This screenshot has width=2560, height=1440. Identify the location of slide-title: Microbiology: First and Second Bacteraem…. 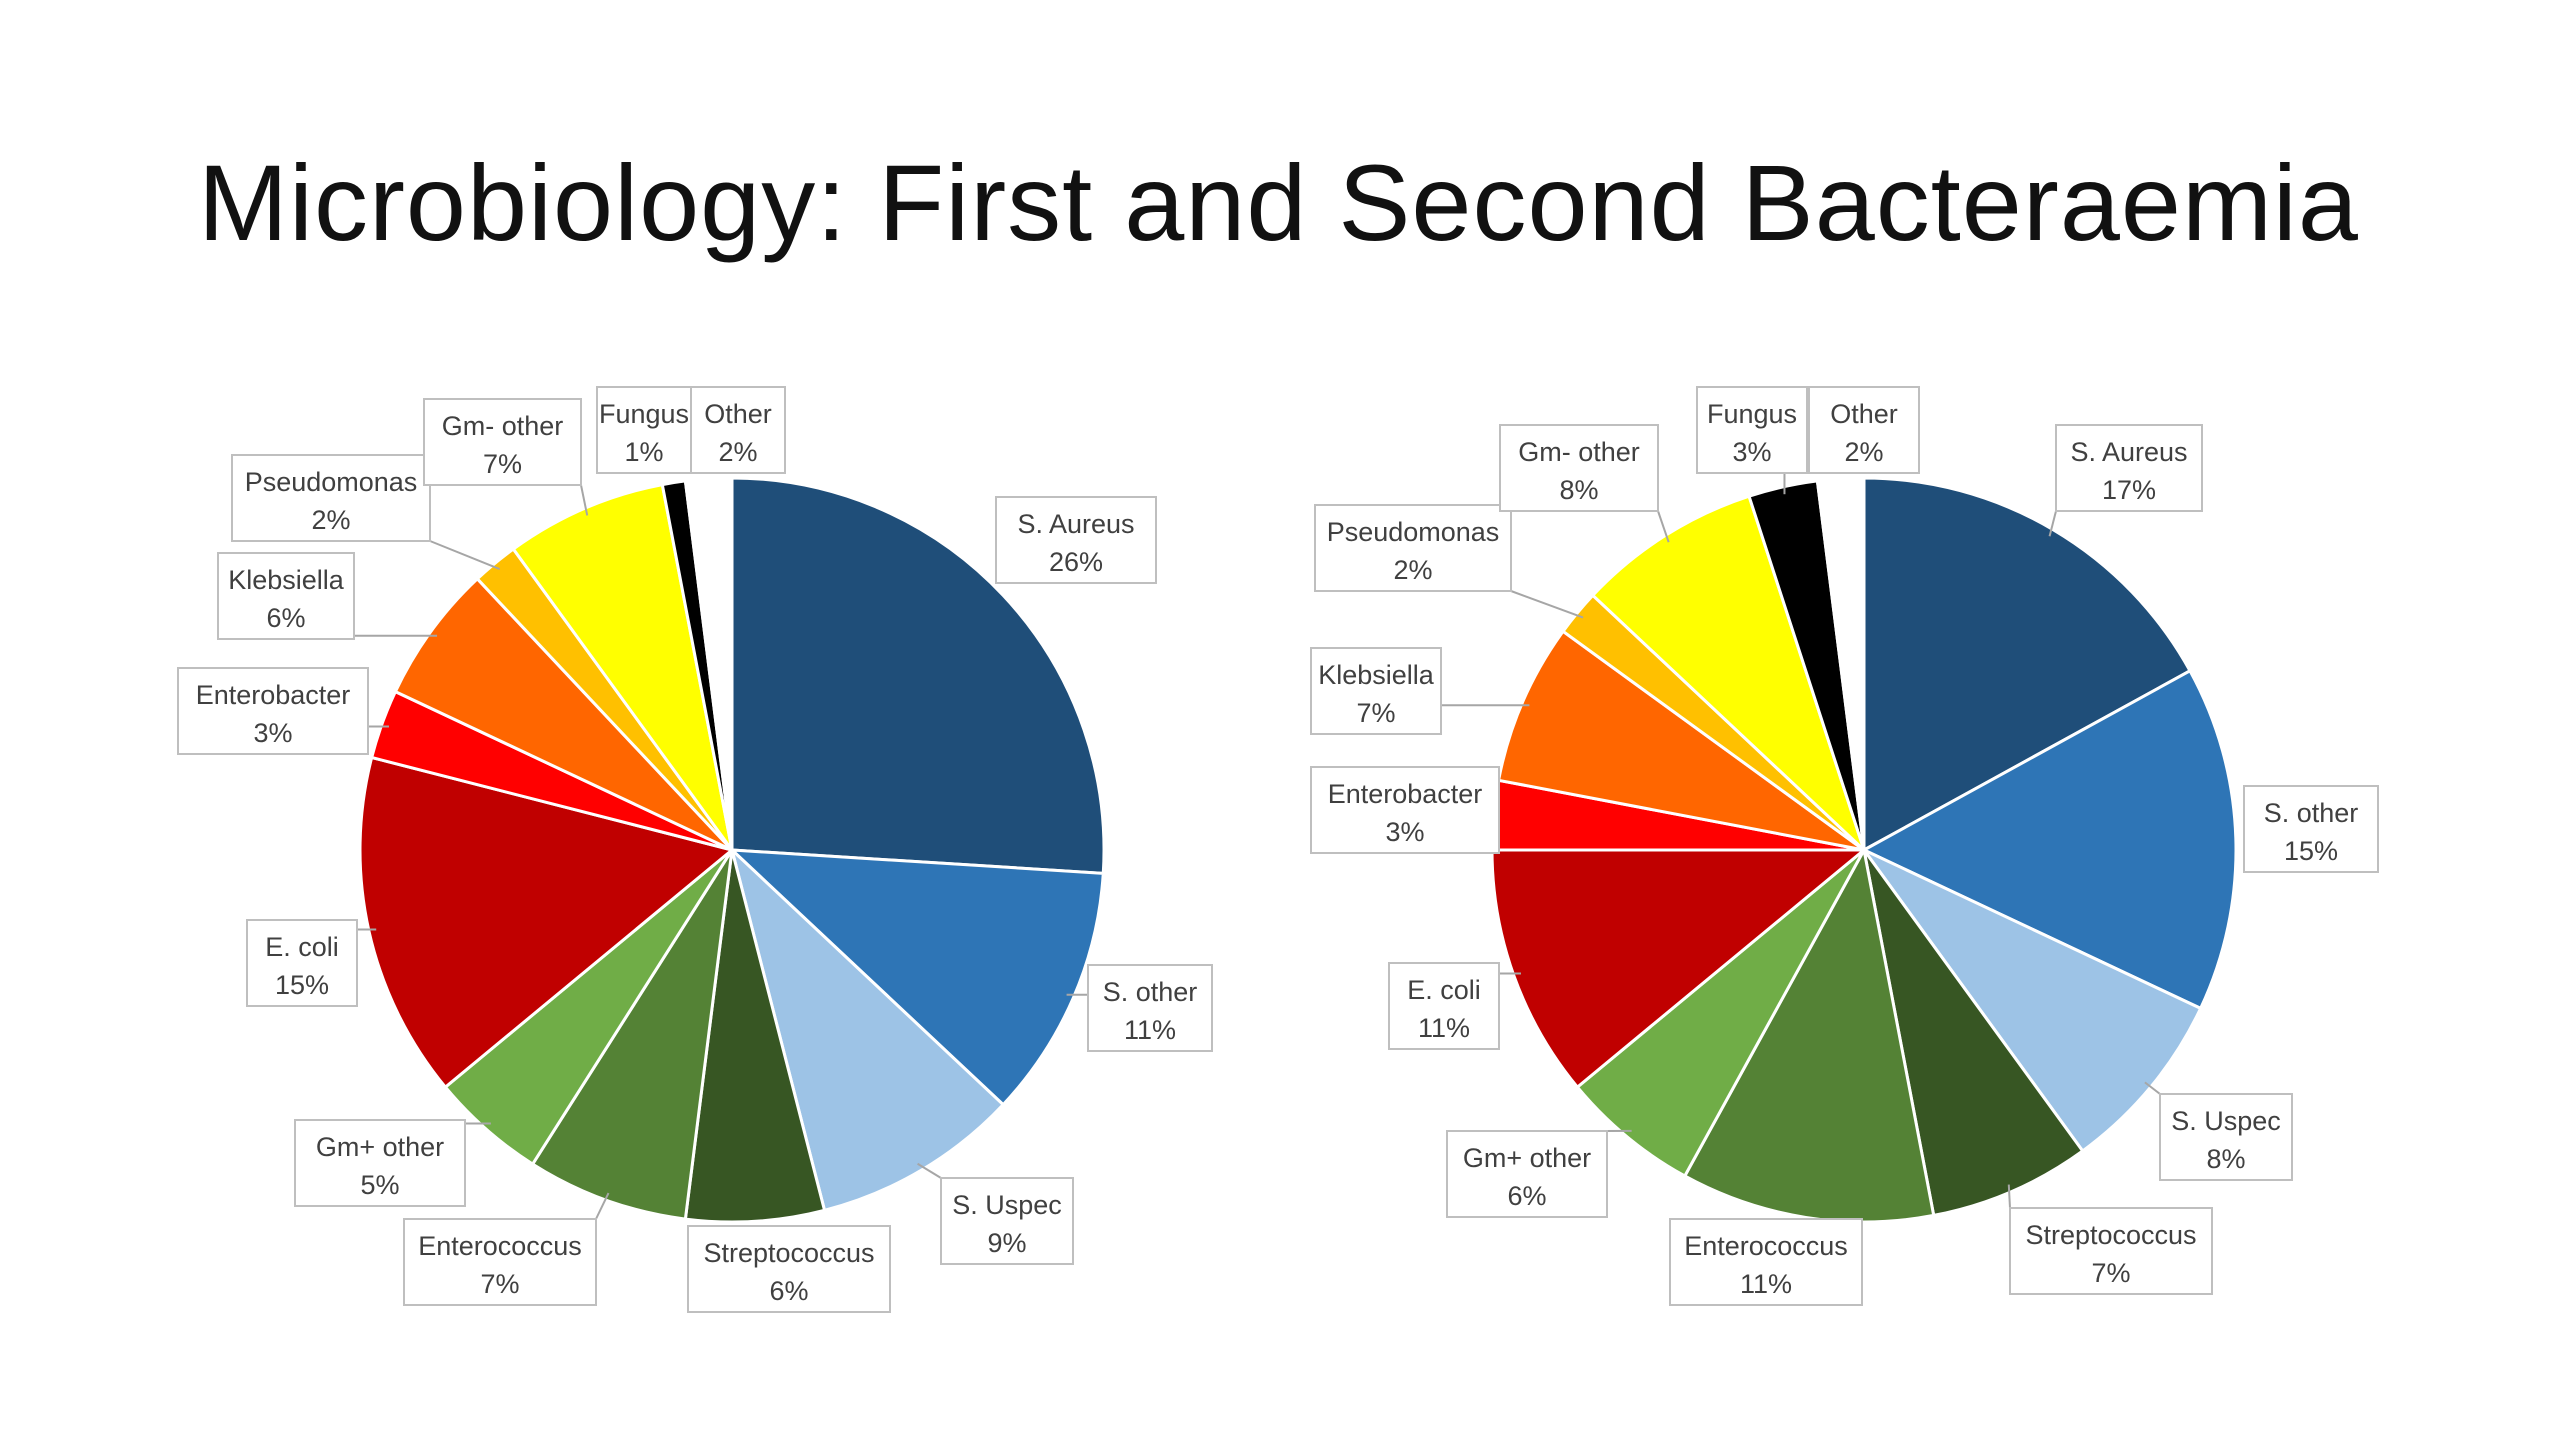
(1278, 202).